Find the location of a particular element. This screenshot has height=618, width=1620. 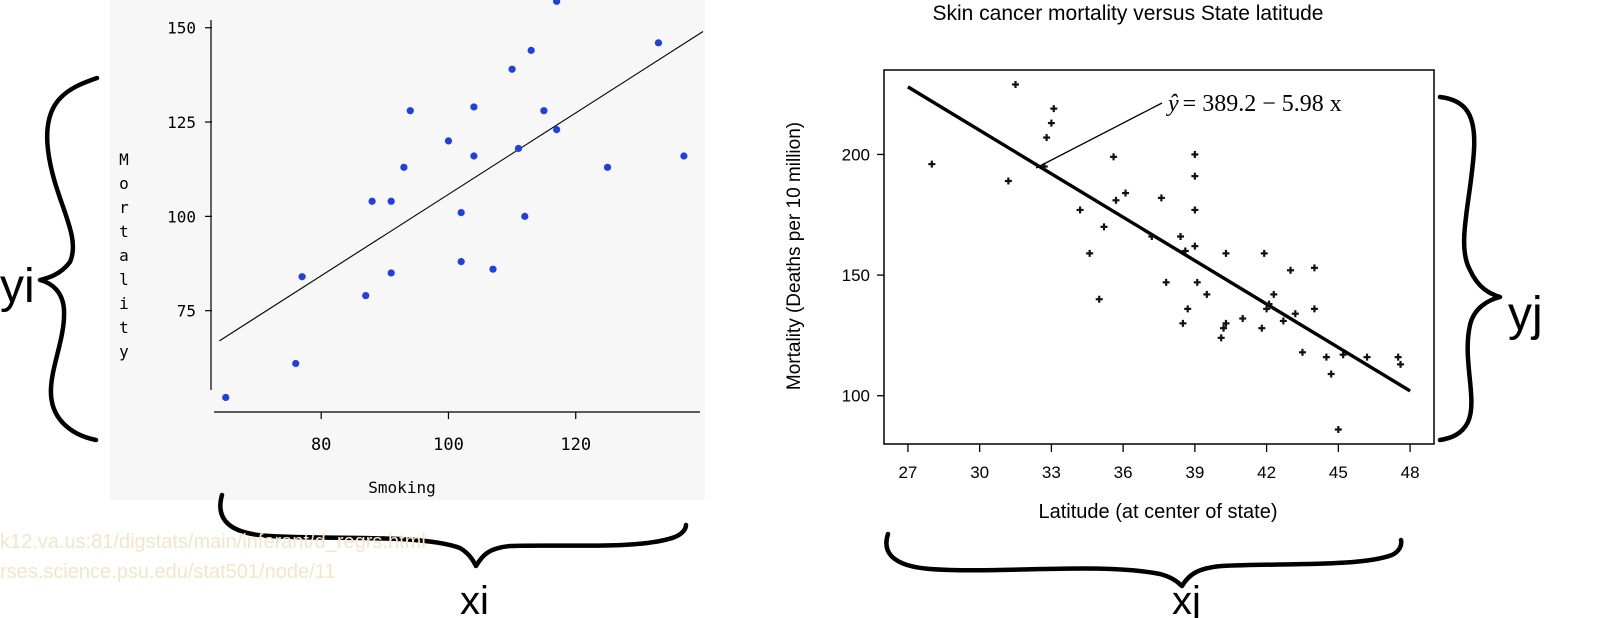

equation-leader-line is located at coordinates (1099, 135).